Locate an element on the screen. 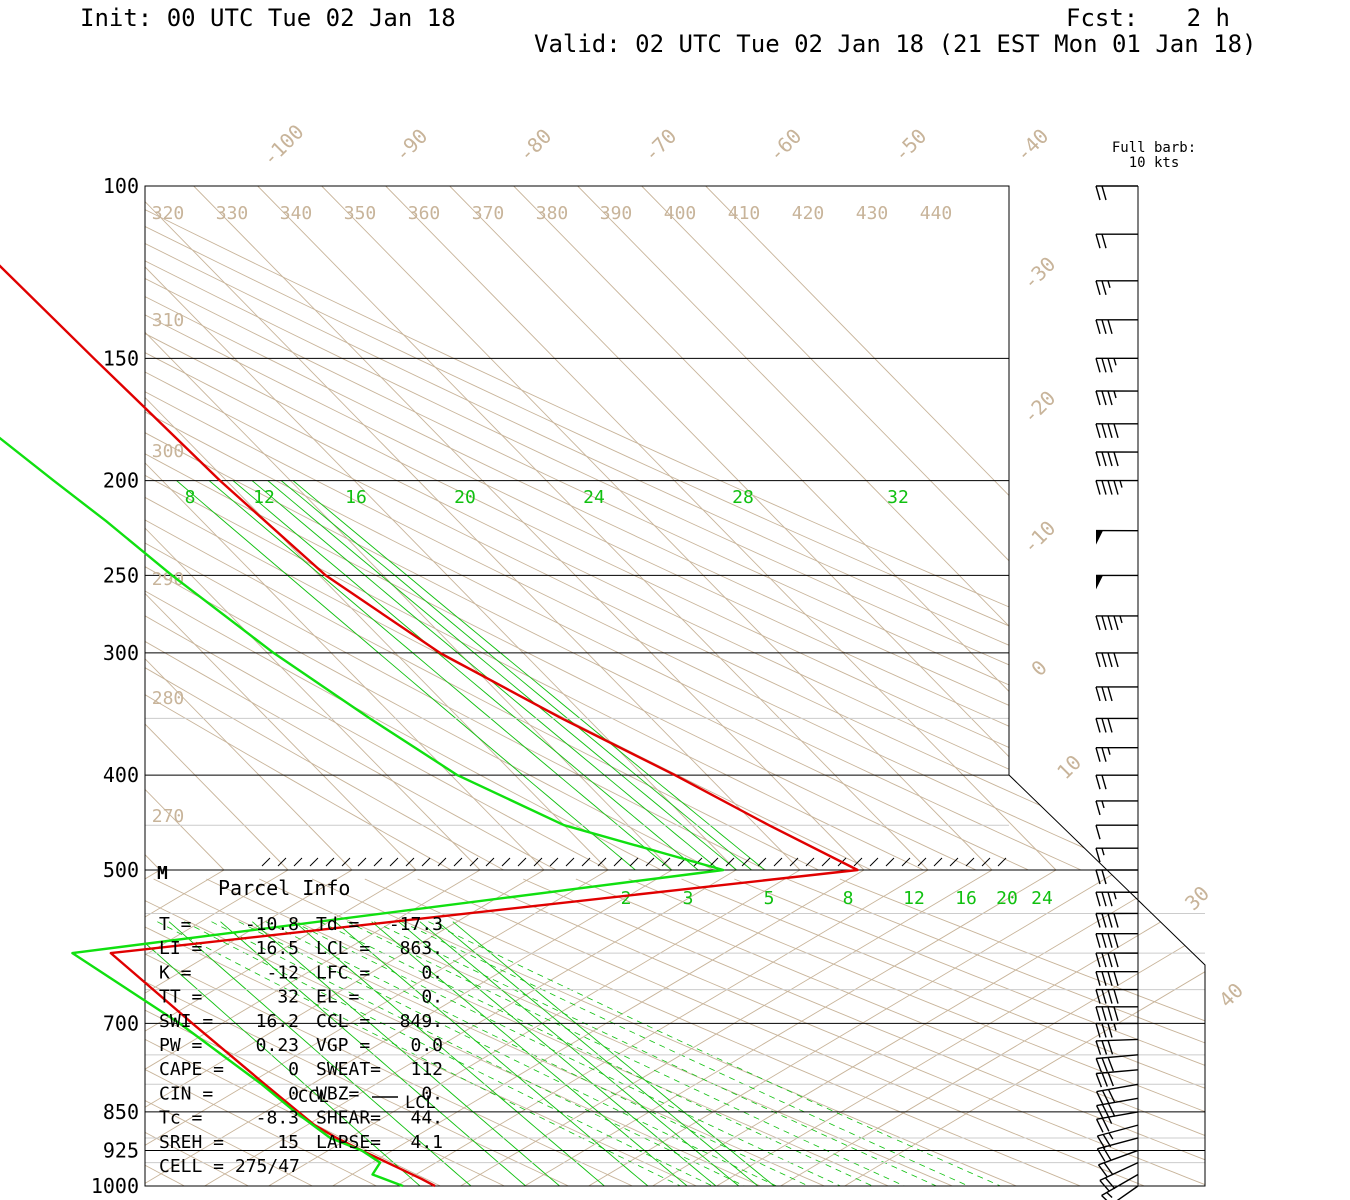 This screenshot has height=1200, width=1350. parcel-row-value: 0. is located at coordinates (432, 972).